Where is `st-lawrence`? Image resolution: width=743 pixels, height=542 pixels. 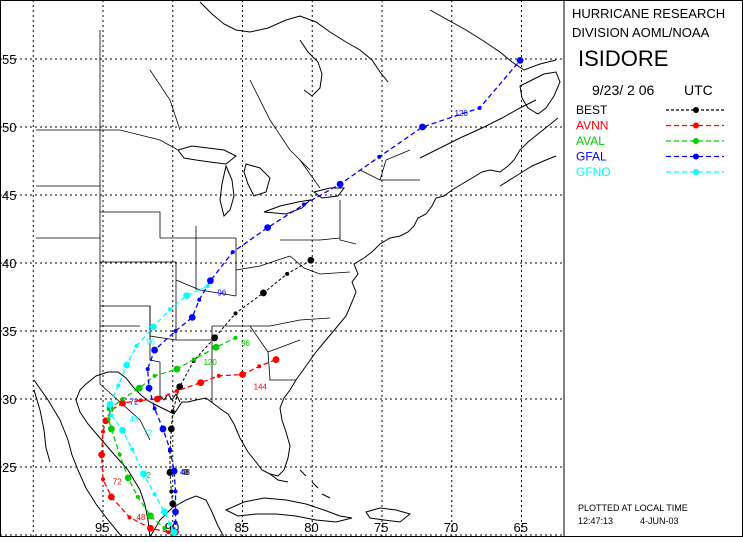
st-lawrence is located at coordinates (478, 129).